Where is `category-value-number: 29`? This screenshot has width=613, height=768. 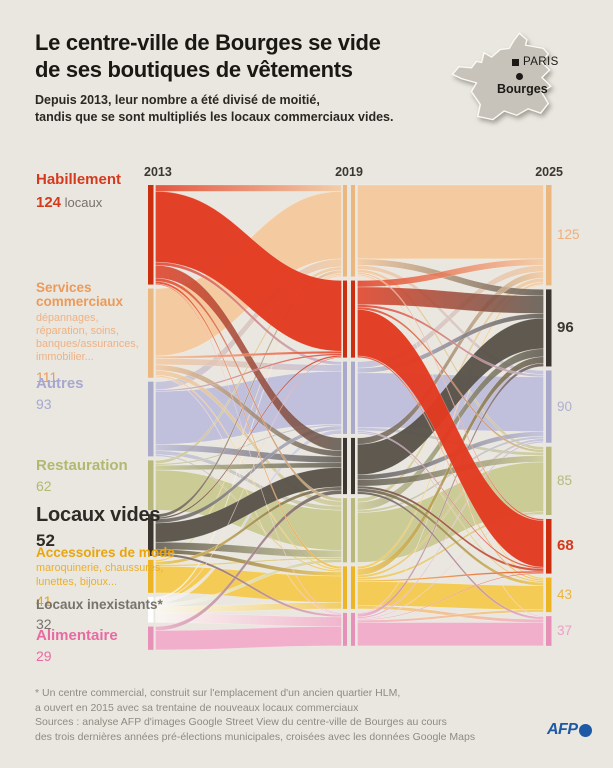 category-value-number: 29 is located at coordinates (44, 656).